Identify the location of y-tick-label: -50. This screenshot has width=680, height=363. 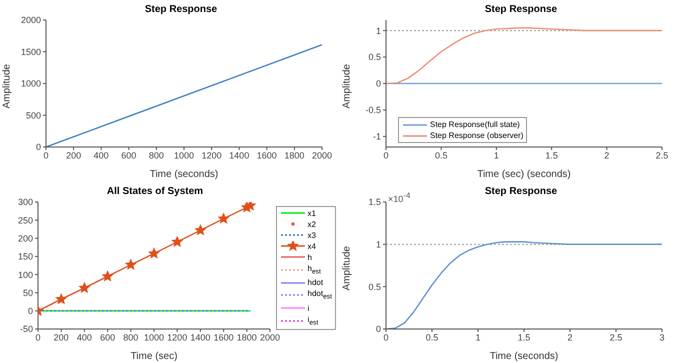
(26, 329).